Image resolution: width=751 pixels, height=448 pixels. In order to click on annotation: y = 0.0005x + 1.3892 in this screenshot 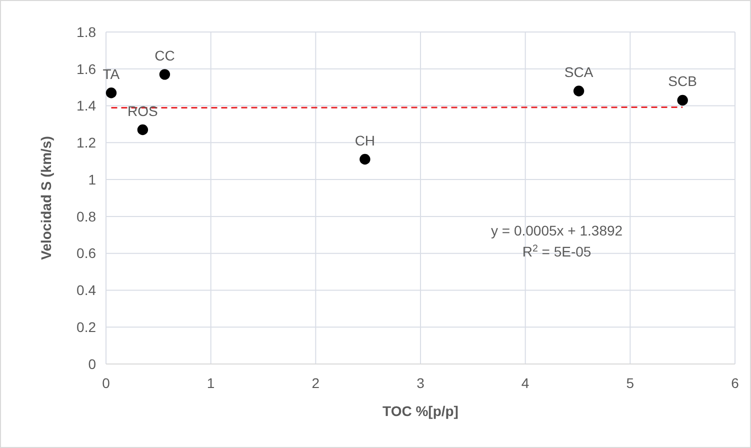, I will do `click(557, 230)`.